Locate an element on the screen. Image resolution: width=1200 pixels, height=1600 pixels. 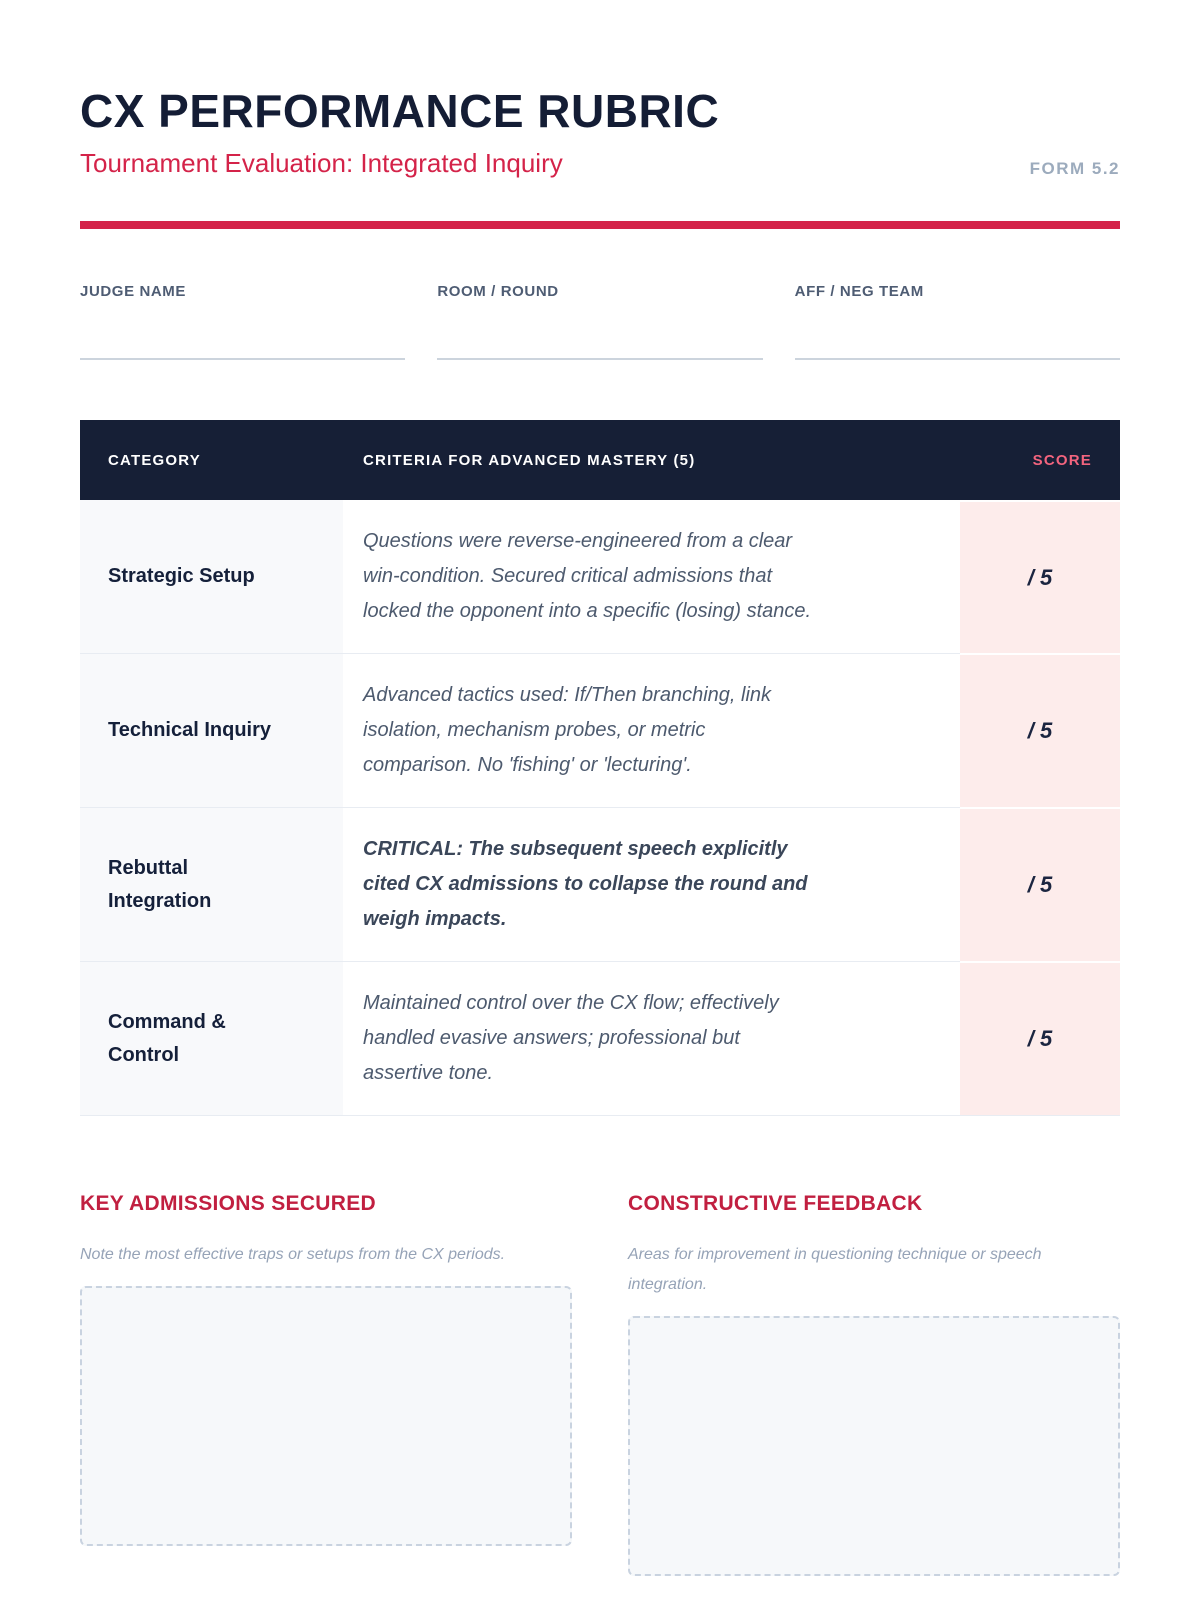
category-cell: Technical Inquiry is located at coordinates (211, 730).